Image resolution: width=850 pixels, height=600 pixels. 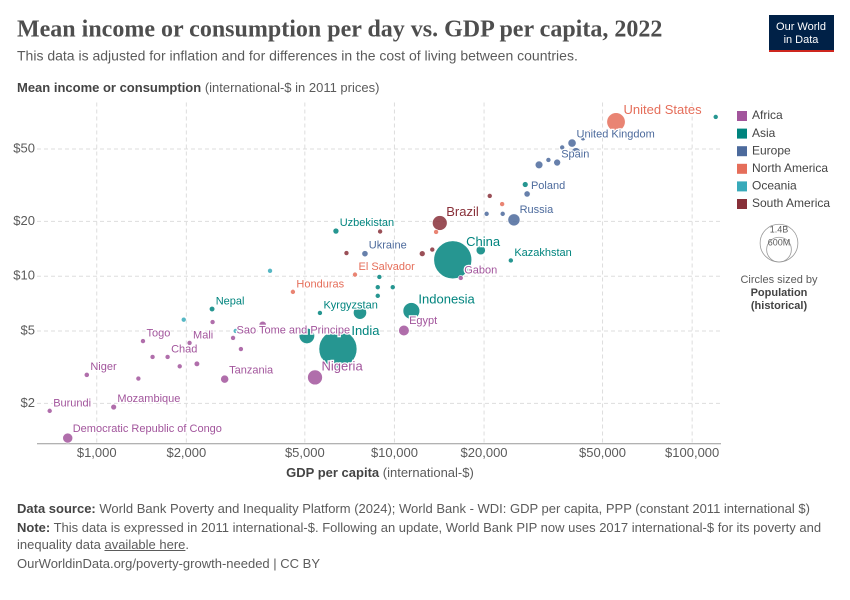 What do you see at coordinates (790, 168) in the screenshot?
I see `legend-label: North America` at bounding box center [790, 168].